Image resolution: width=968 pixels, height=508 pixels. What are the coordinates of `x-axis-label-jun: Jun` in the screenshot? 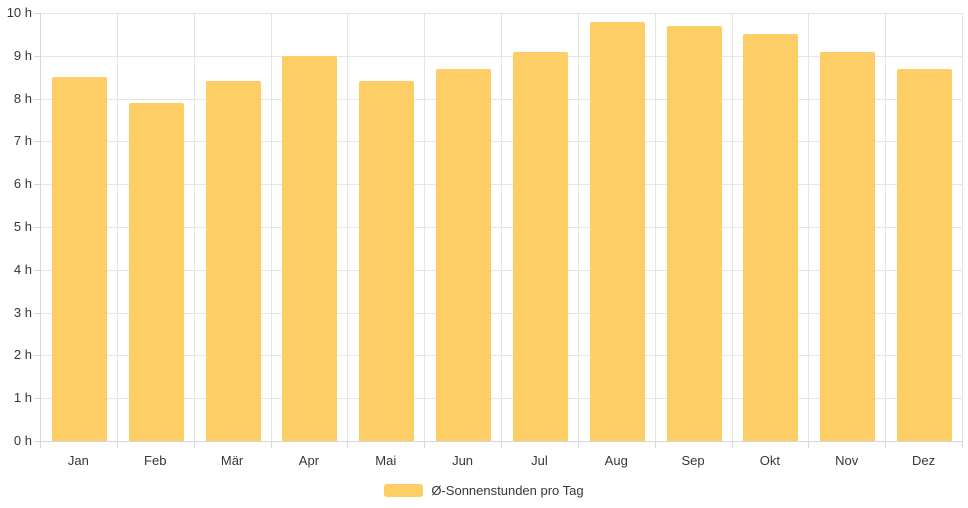 It's located at (463, 460).